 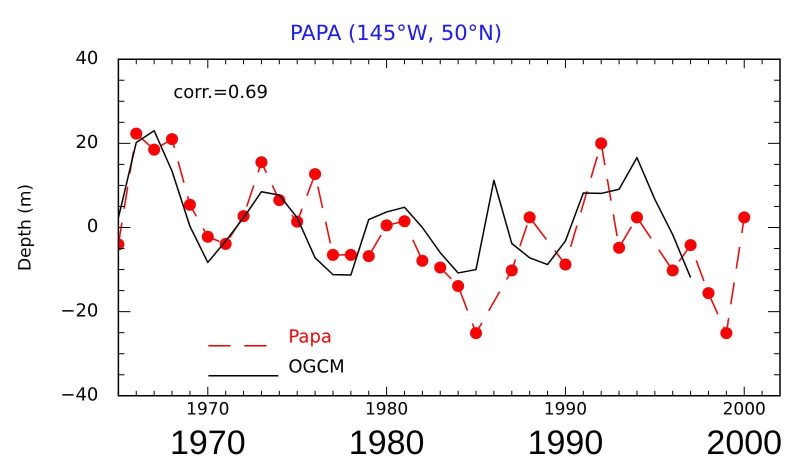 What do you see at coordinates (744, 409) in the screenshot?
I see `x-tick-label: 2000` at bounding box center [744, 409].